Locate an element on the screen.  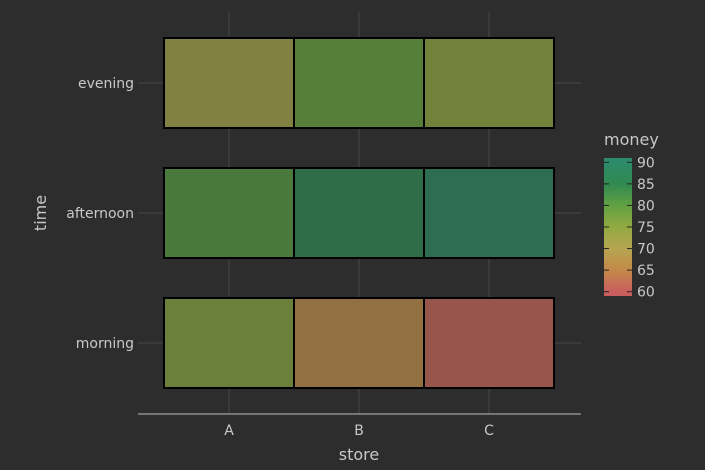
x-tick-label-C: C is located at coordinates (489, 431).